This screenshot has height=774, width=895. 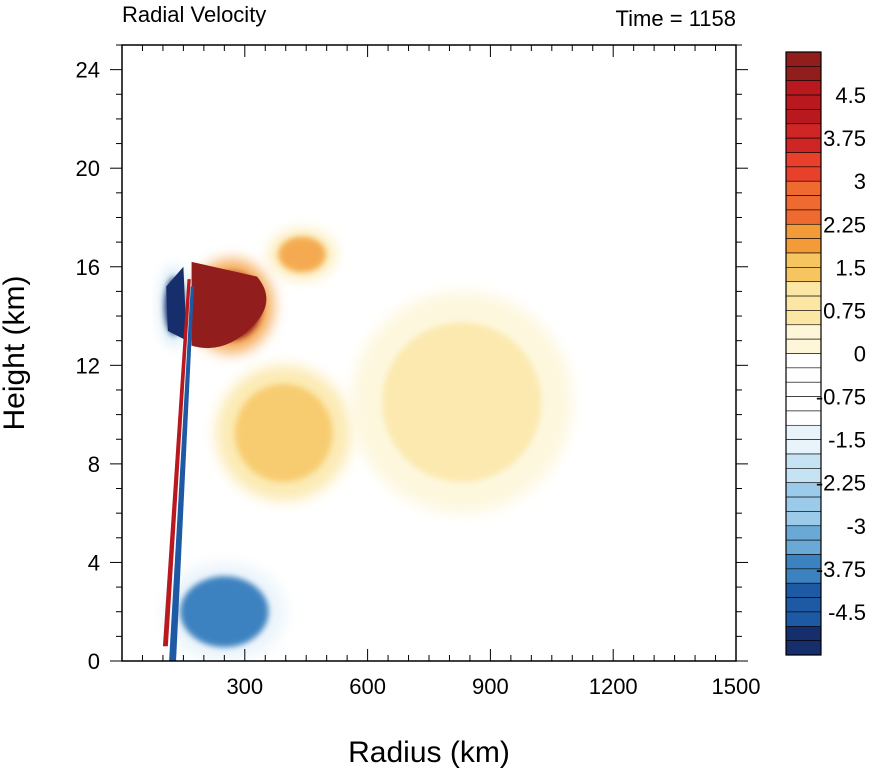 What do you see at coordinates (176, 303) in the screenshot?
I see `inflow-core` at bounding box center [176, 303].